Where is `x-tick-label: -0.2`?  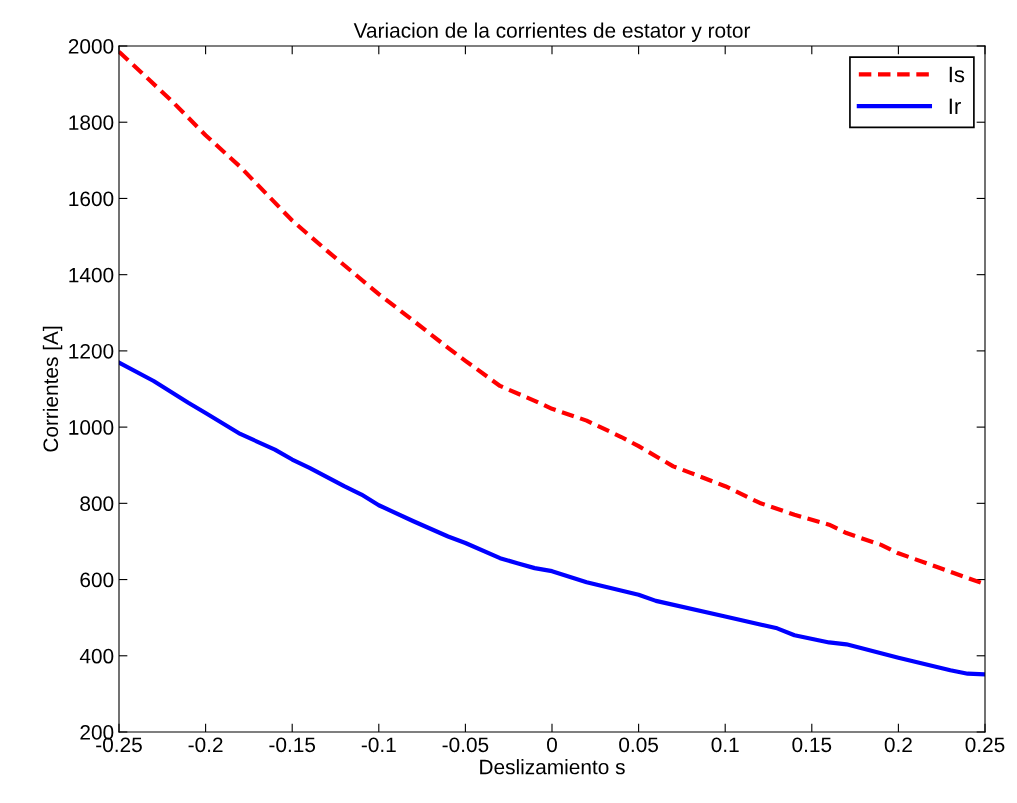
x-tick-label: -0.2 is located at coordinates (205, 745).